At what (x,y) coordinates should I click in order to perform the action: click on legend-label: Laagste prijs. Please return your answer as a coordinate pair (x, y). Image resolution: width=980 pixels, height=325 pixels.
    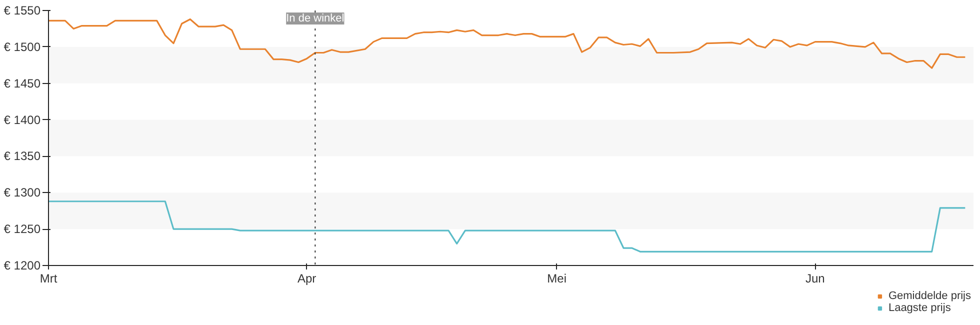
    Looking at the image, I should click on (919, 308).